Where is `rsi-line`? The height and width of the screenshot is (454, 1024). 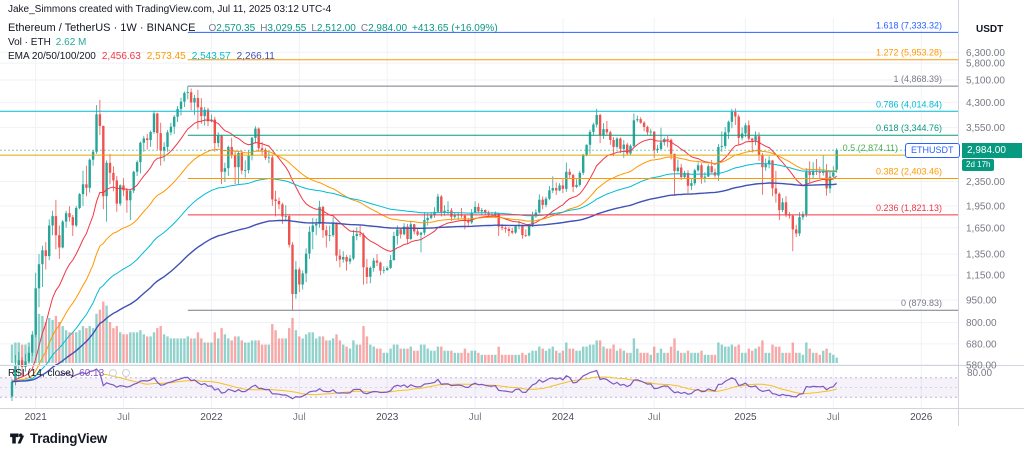 rsi-line is located at coordinates (448, 384).